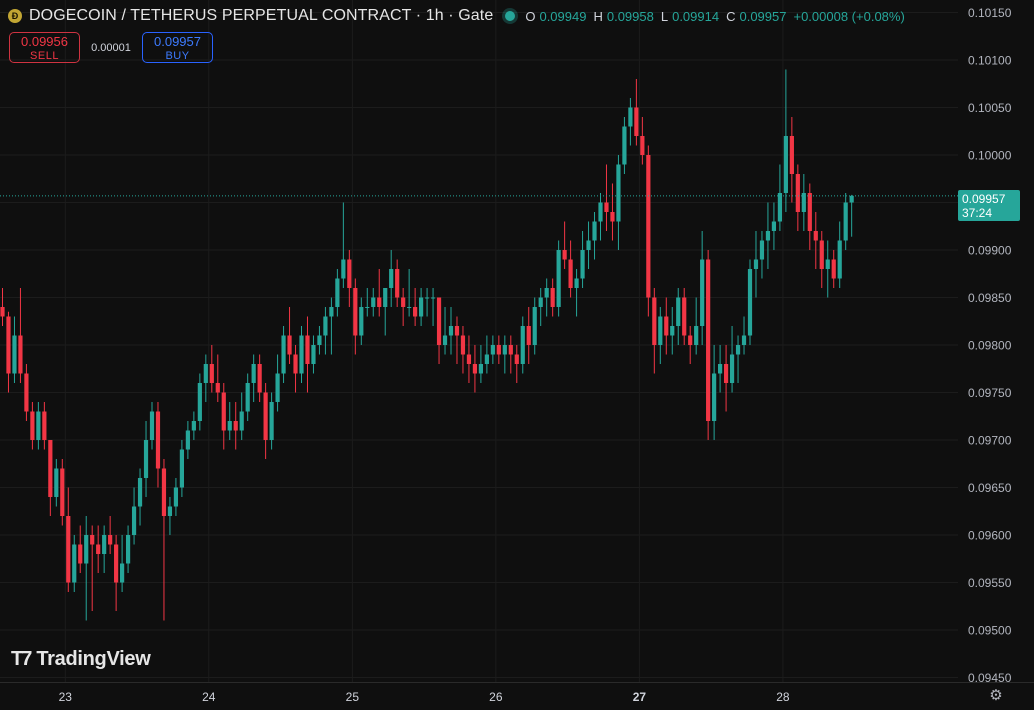 This screenshot has width=1034, height=710. What do you see at coordinates (81, 659) in the screenshot?
I see `tradingview-logo: T7 TradingView` at bounding box center [81, 659].